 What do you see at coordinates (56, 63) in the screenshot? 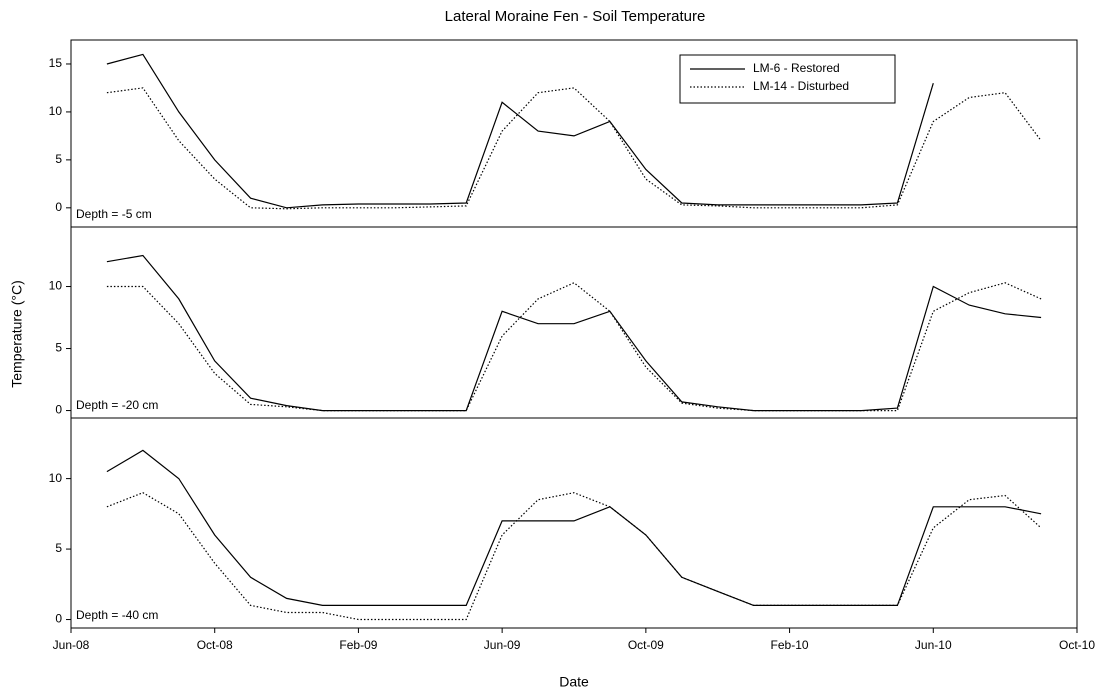
I see `y-tick-label: 15` at bounding box center [56, 63].